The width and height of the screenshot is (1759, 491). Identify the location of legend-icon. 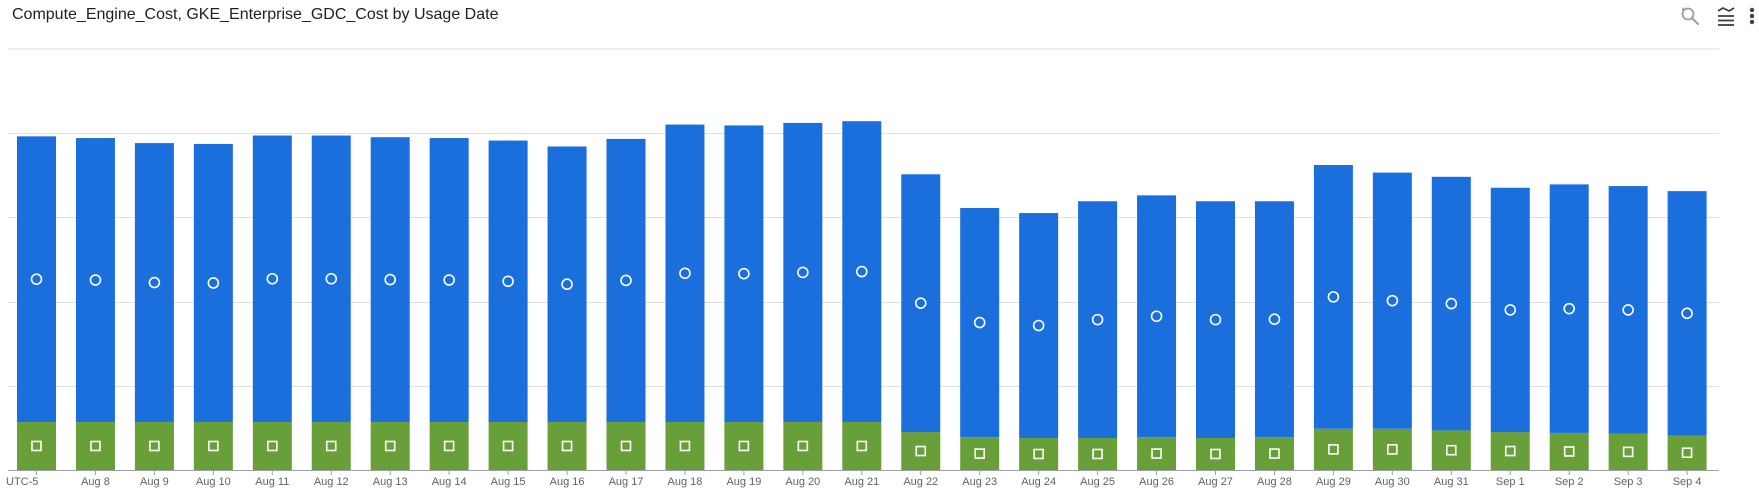
(1726, 16).